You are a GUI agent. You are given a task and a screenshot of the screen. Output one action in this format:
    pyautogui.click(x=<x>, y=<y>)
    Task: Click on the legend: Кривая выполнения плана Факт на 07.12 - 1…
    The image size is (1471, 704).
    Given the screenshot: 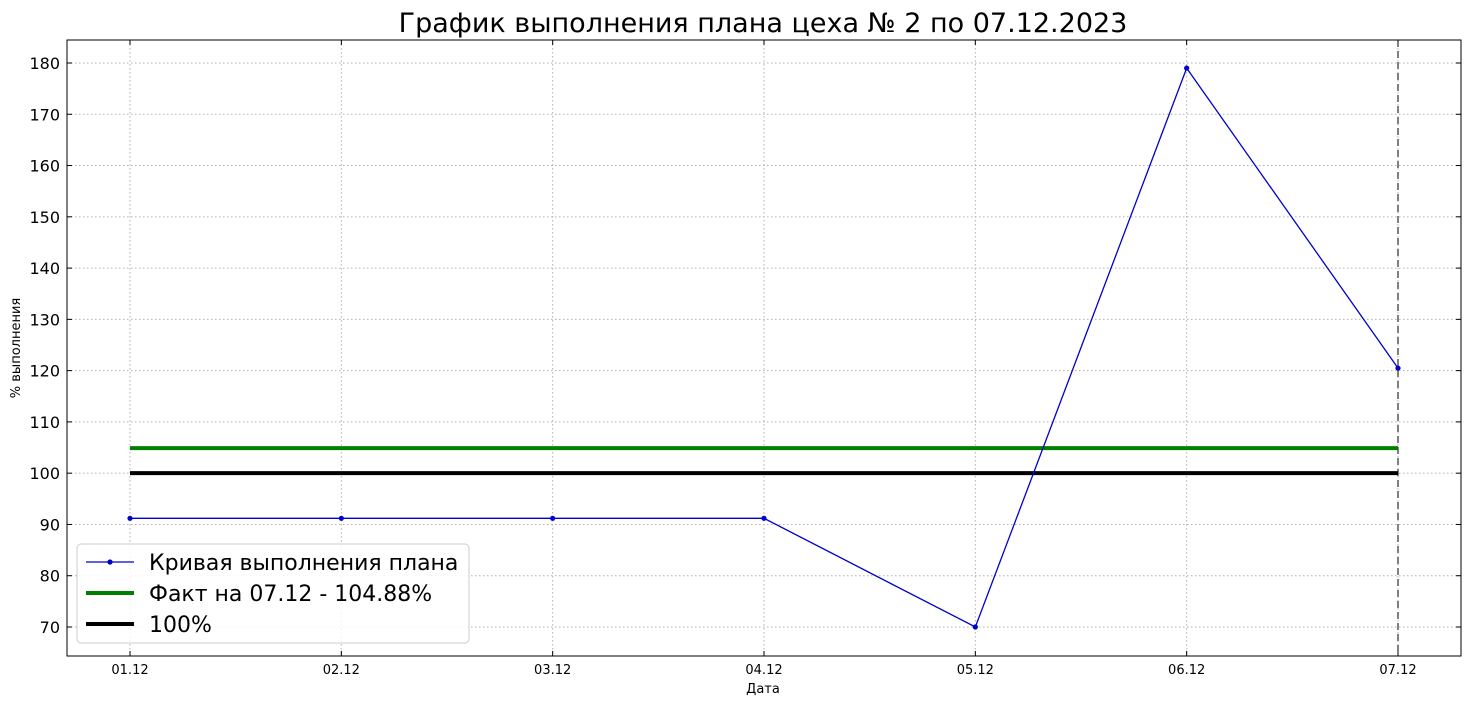 What is the action you would take?
    pyautogui.click(x=273, y=593)
    